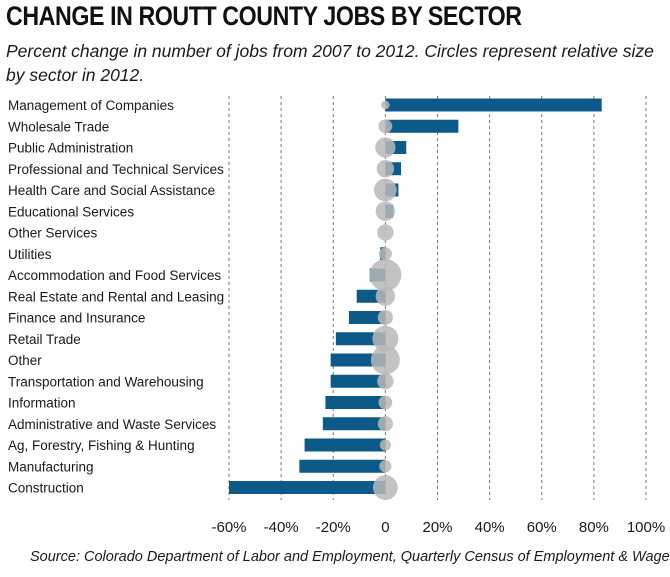  I want to click on size-circle-retail-trade, so click(385, 338).